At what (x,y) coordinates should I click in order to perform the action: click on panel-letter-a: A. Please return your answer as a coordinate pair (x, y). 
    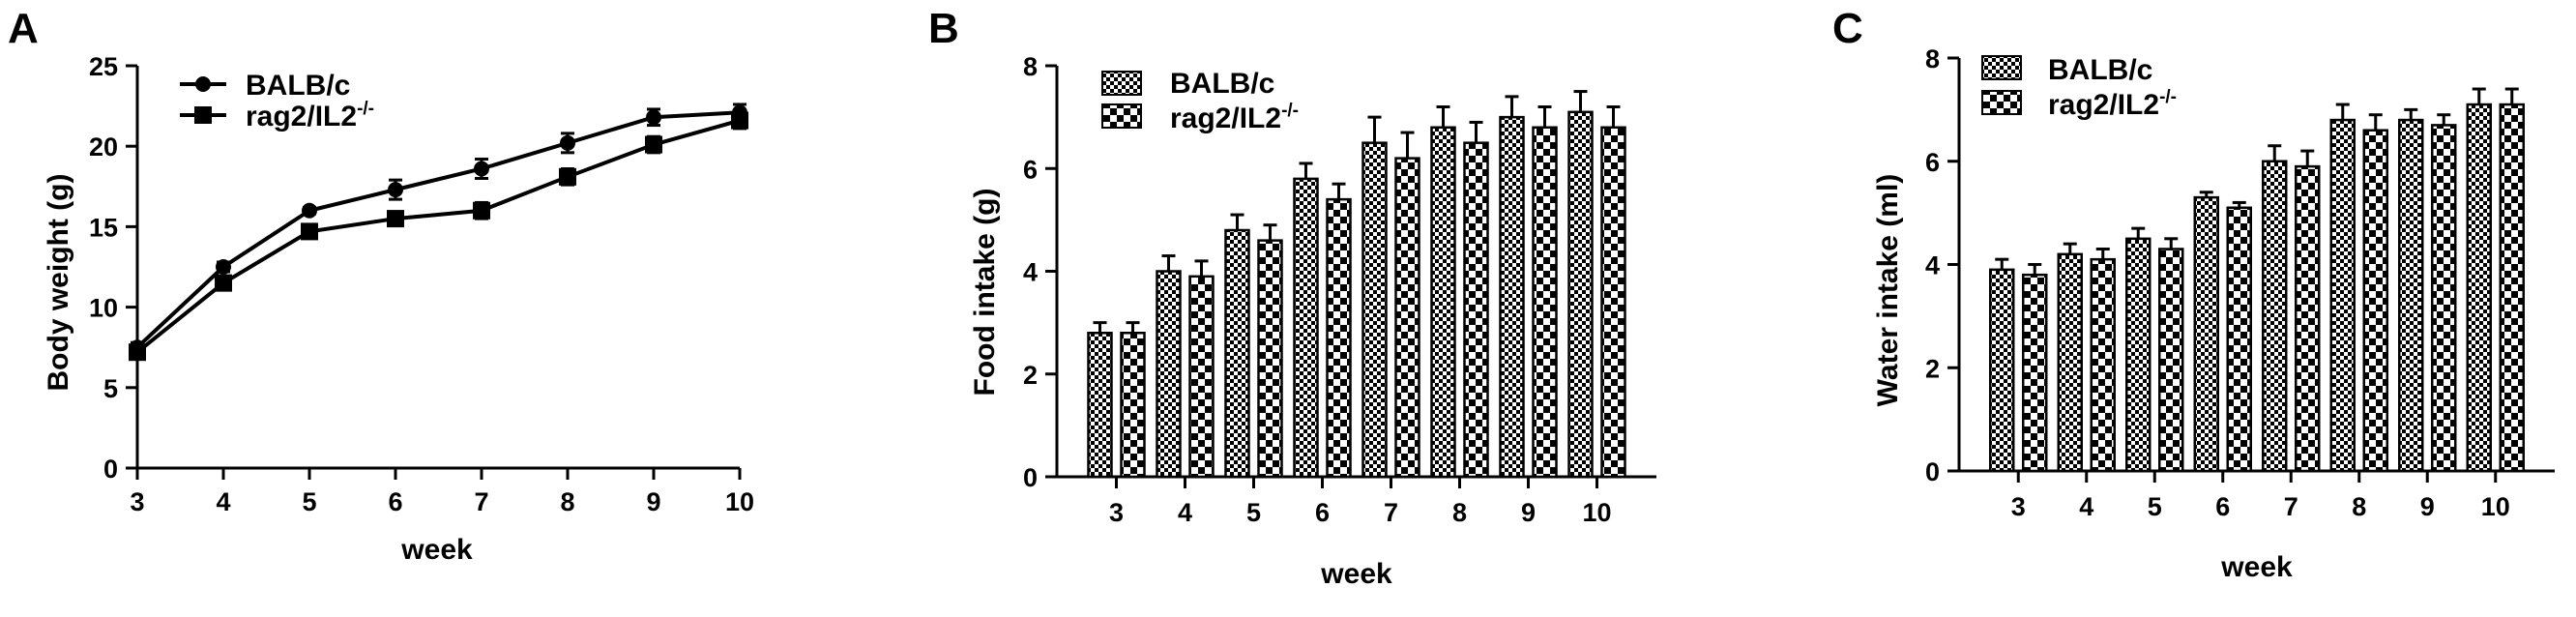
    Looking at the image, I should click on (23, 28).